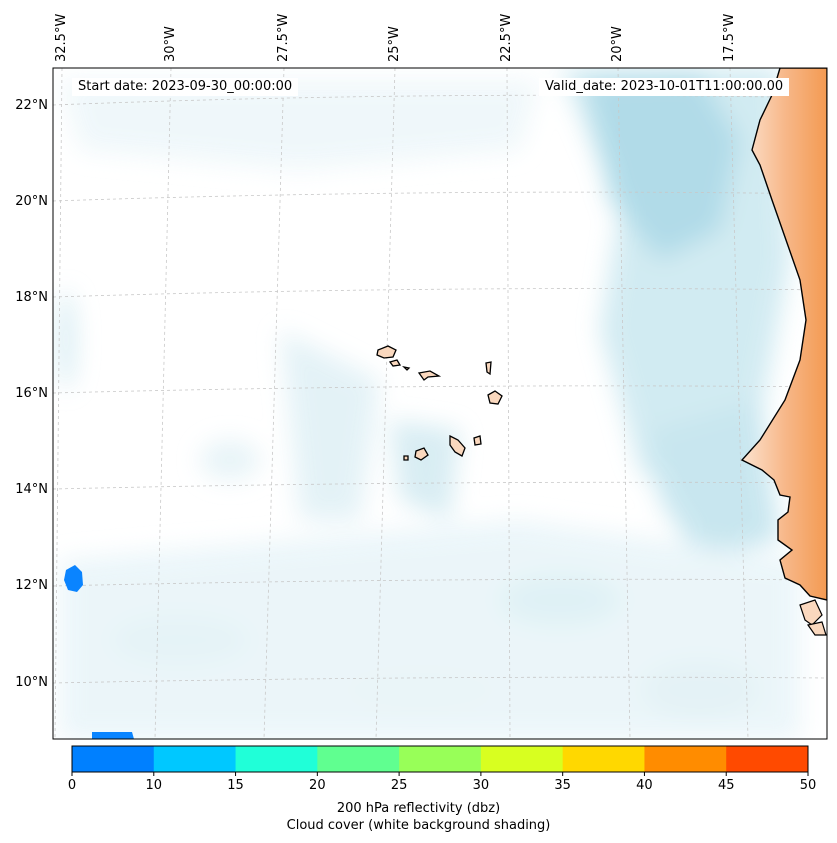  I want to click on africa-coastline, so click(783, 352).